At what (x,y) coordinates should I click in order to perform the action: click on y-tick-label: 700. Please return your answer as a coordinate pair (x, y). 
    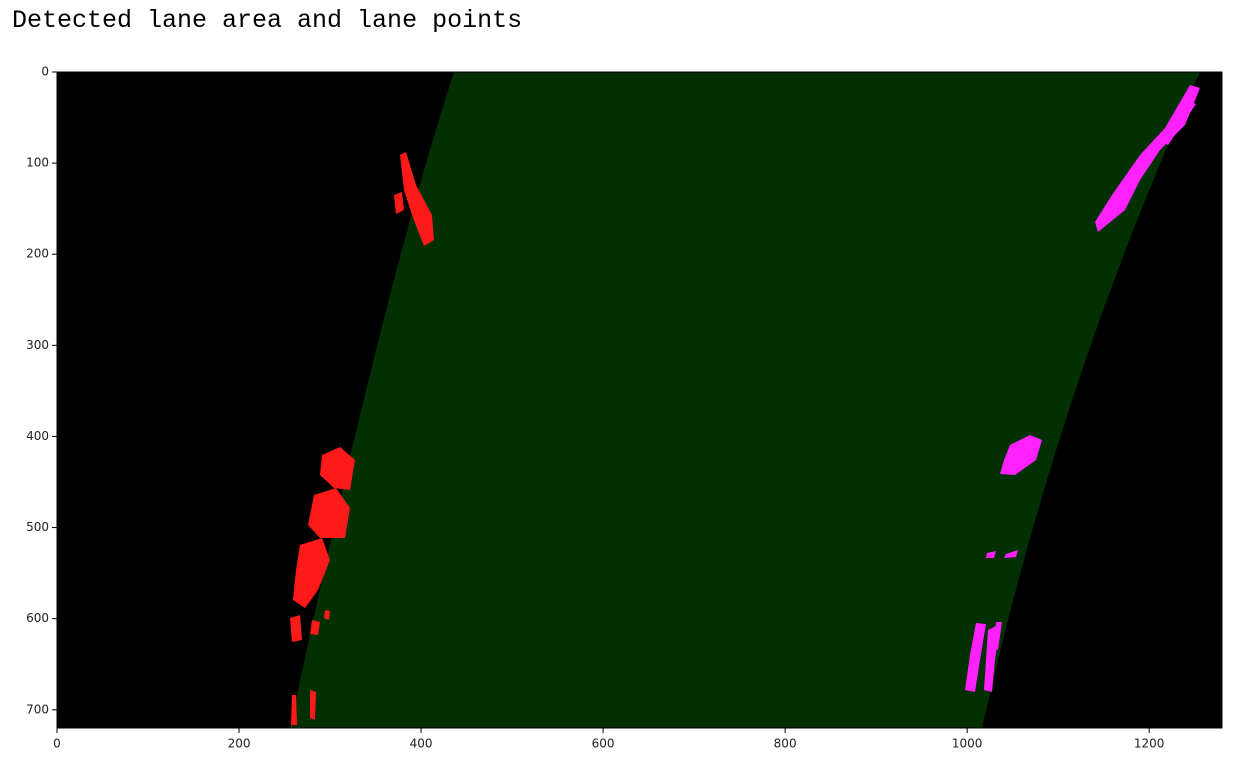
    Looking at the image, I should click on (37, 709).